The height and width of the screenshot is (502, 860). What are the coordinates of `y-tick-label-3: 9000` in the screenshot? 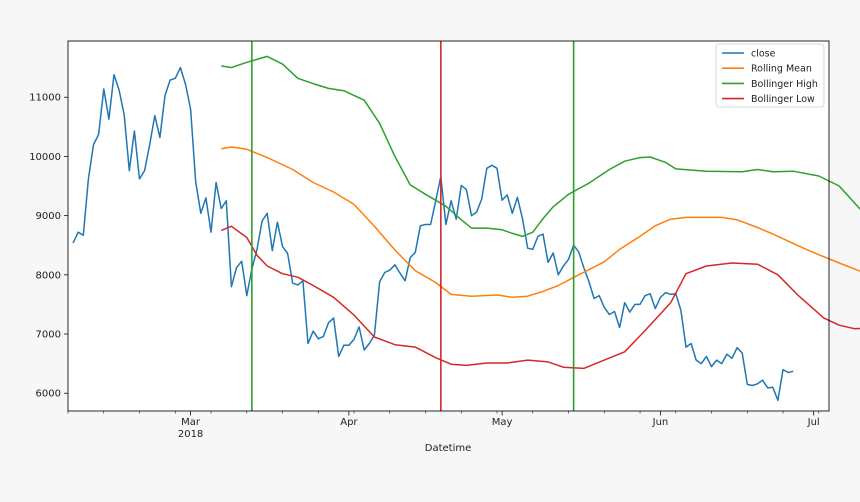 It's located at (48, 216).